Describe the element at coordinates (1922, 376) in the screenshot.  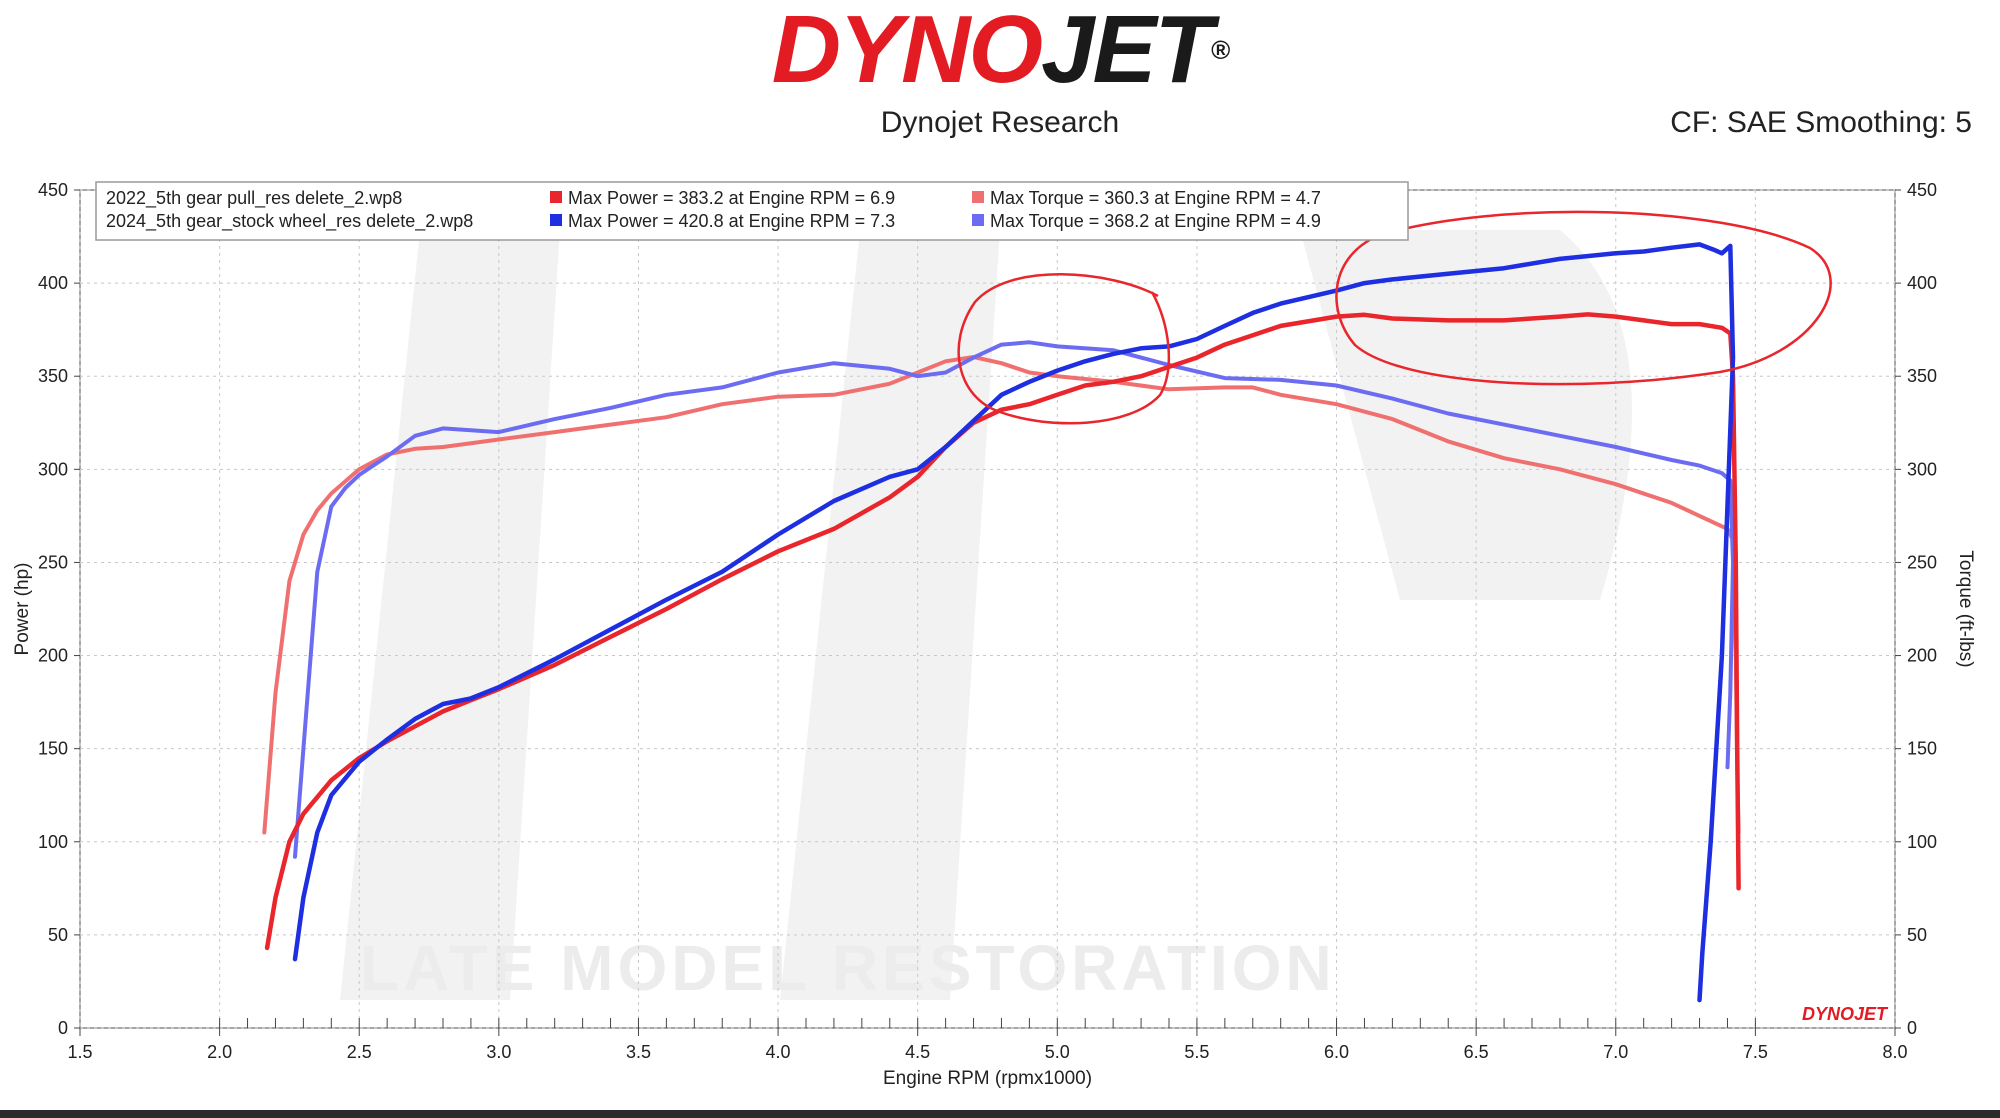
I see `y-tick-label-right: 350` at that location.